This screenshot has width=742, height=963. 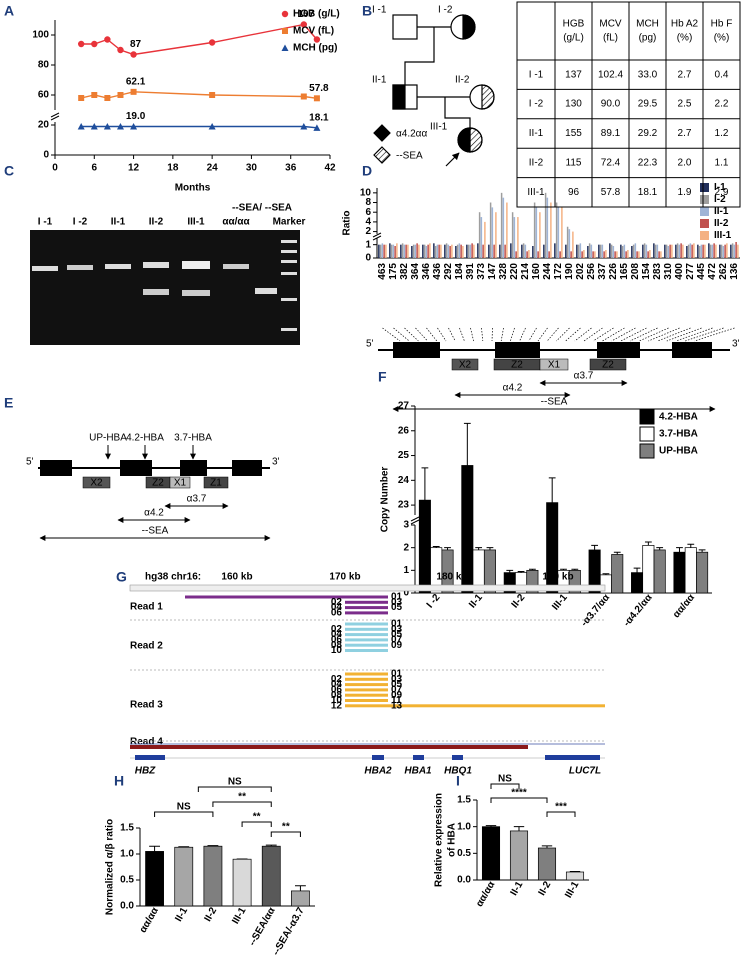 What do you see at coordinates (236, 222) in the screenshot?
I see `gel-lane-label: αα/αα` at bounding box center [236, 222].